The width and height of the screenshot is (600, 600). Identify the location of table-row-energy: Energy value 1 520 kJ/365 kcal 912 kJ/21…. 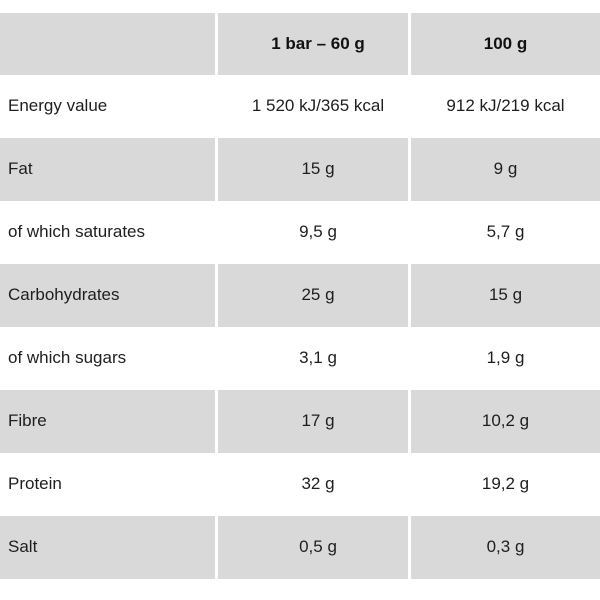
(300, 106).